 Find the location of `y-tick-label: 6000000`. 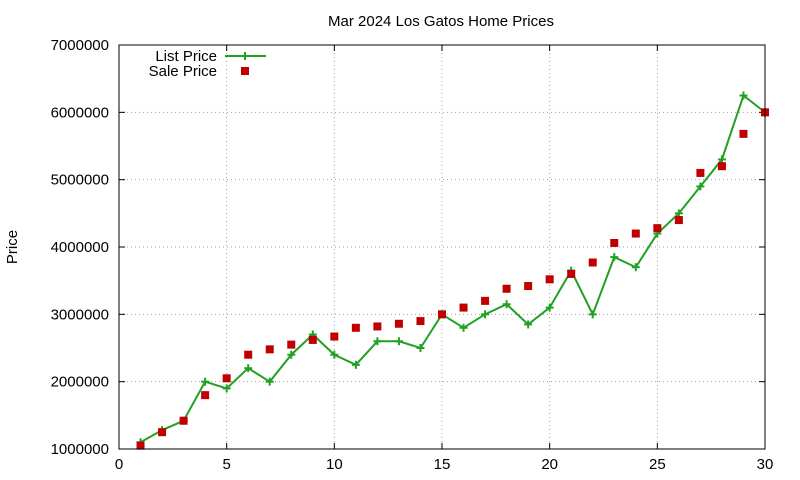

y-tick-label: 6000000 is located at coordinates (80, 112).